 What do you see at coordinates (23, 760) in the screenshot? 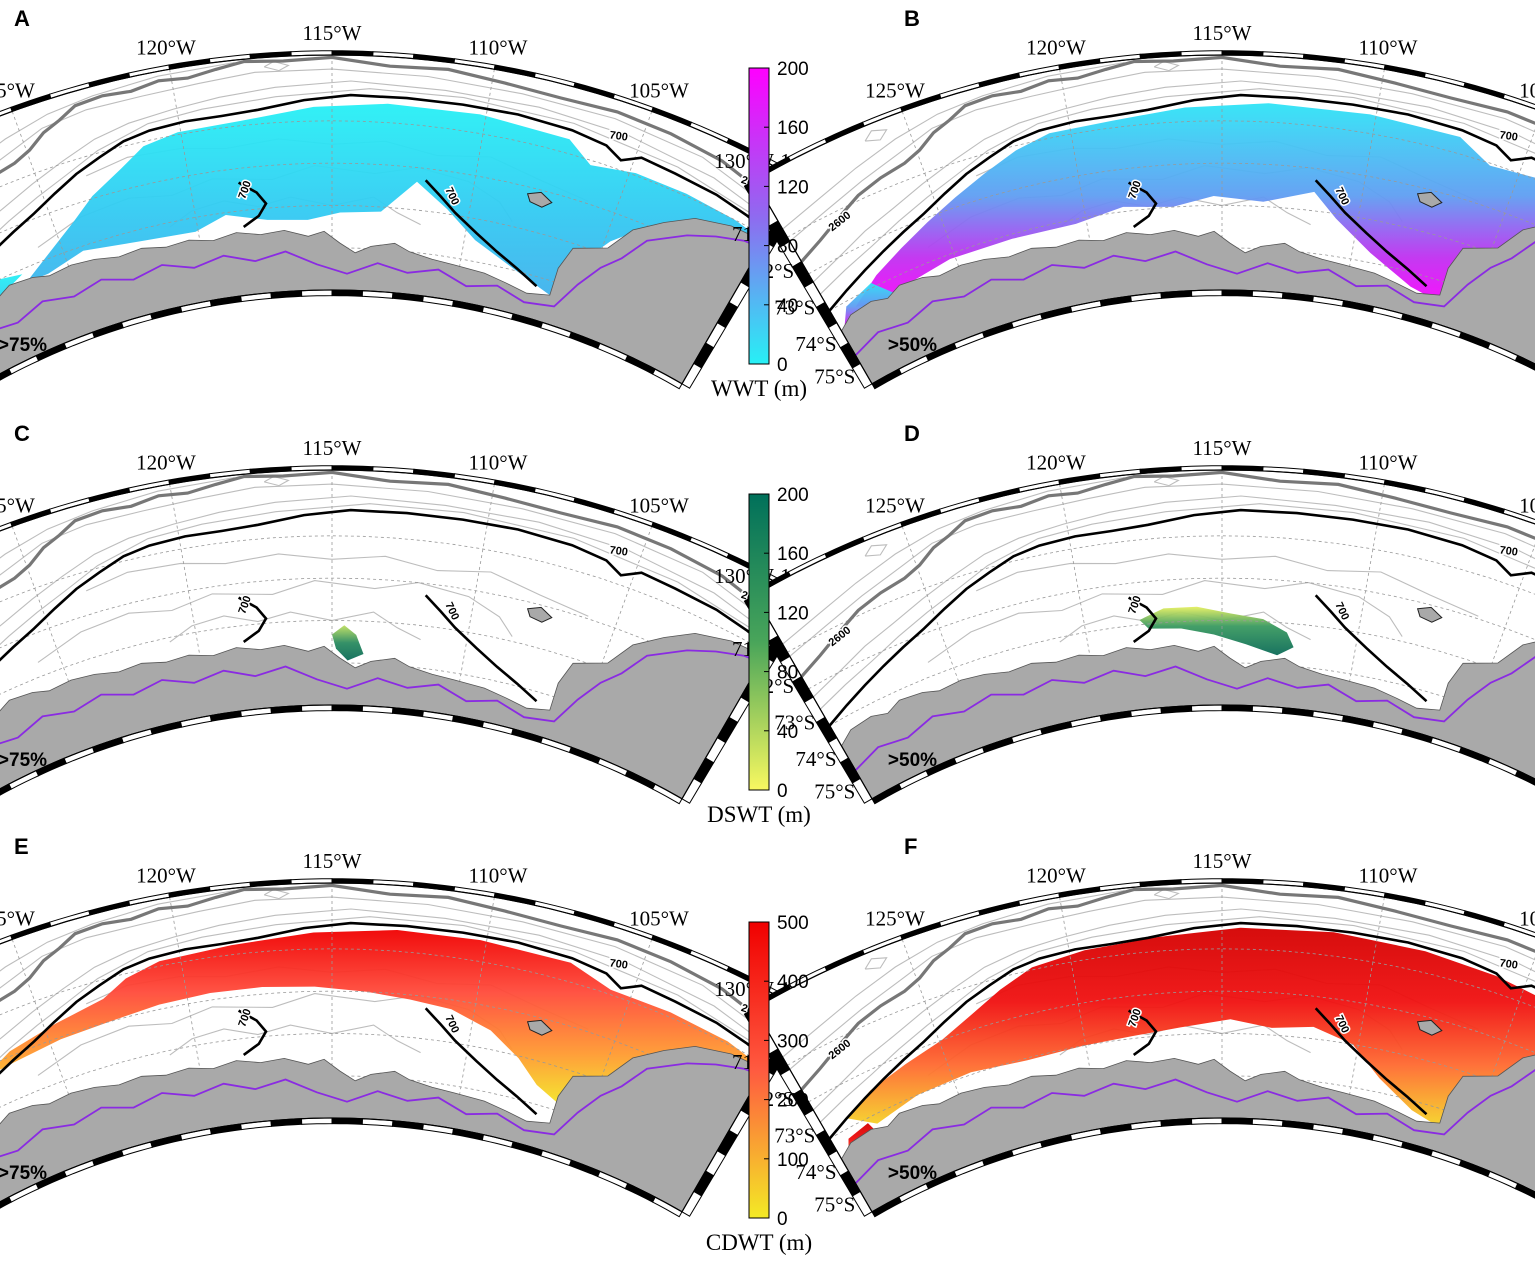
I see `threshold-label: >75%` at bounding box center [23, 760].